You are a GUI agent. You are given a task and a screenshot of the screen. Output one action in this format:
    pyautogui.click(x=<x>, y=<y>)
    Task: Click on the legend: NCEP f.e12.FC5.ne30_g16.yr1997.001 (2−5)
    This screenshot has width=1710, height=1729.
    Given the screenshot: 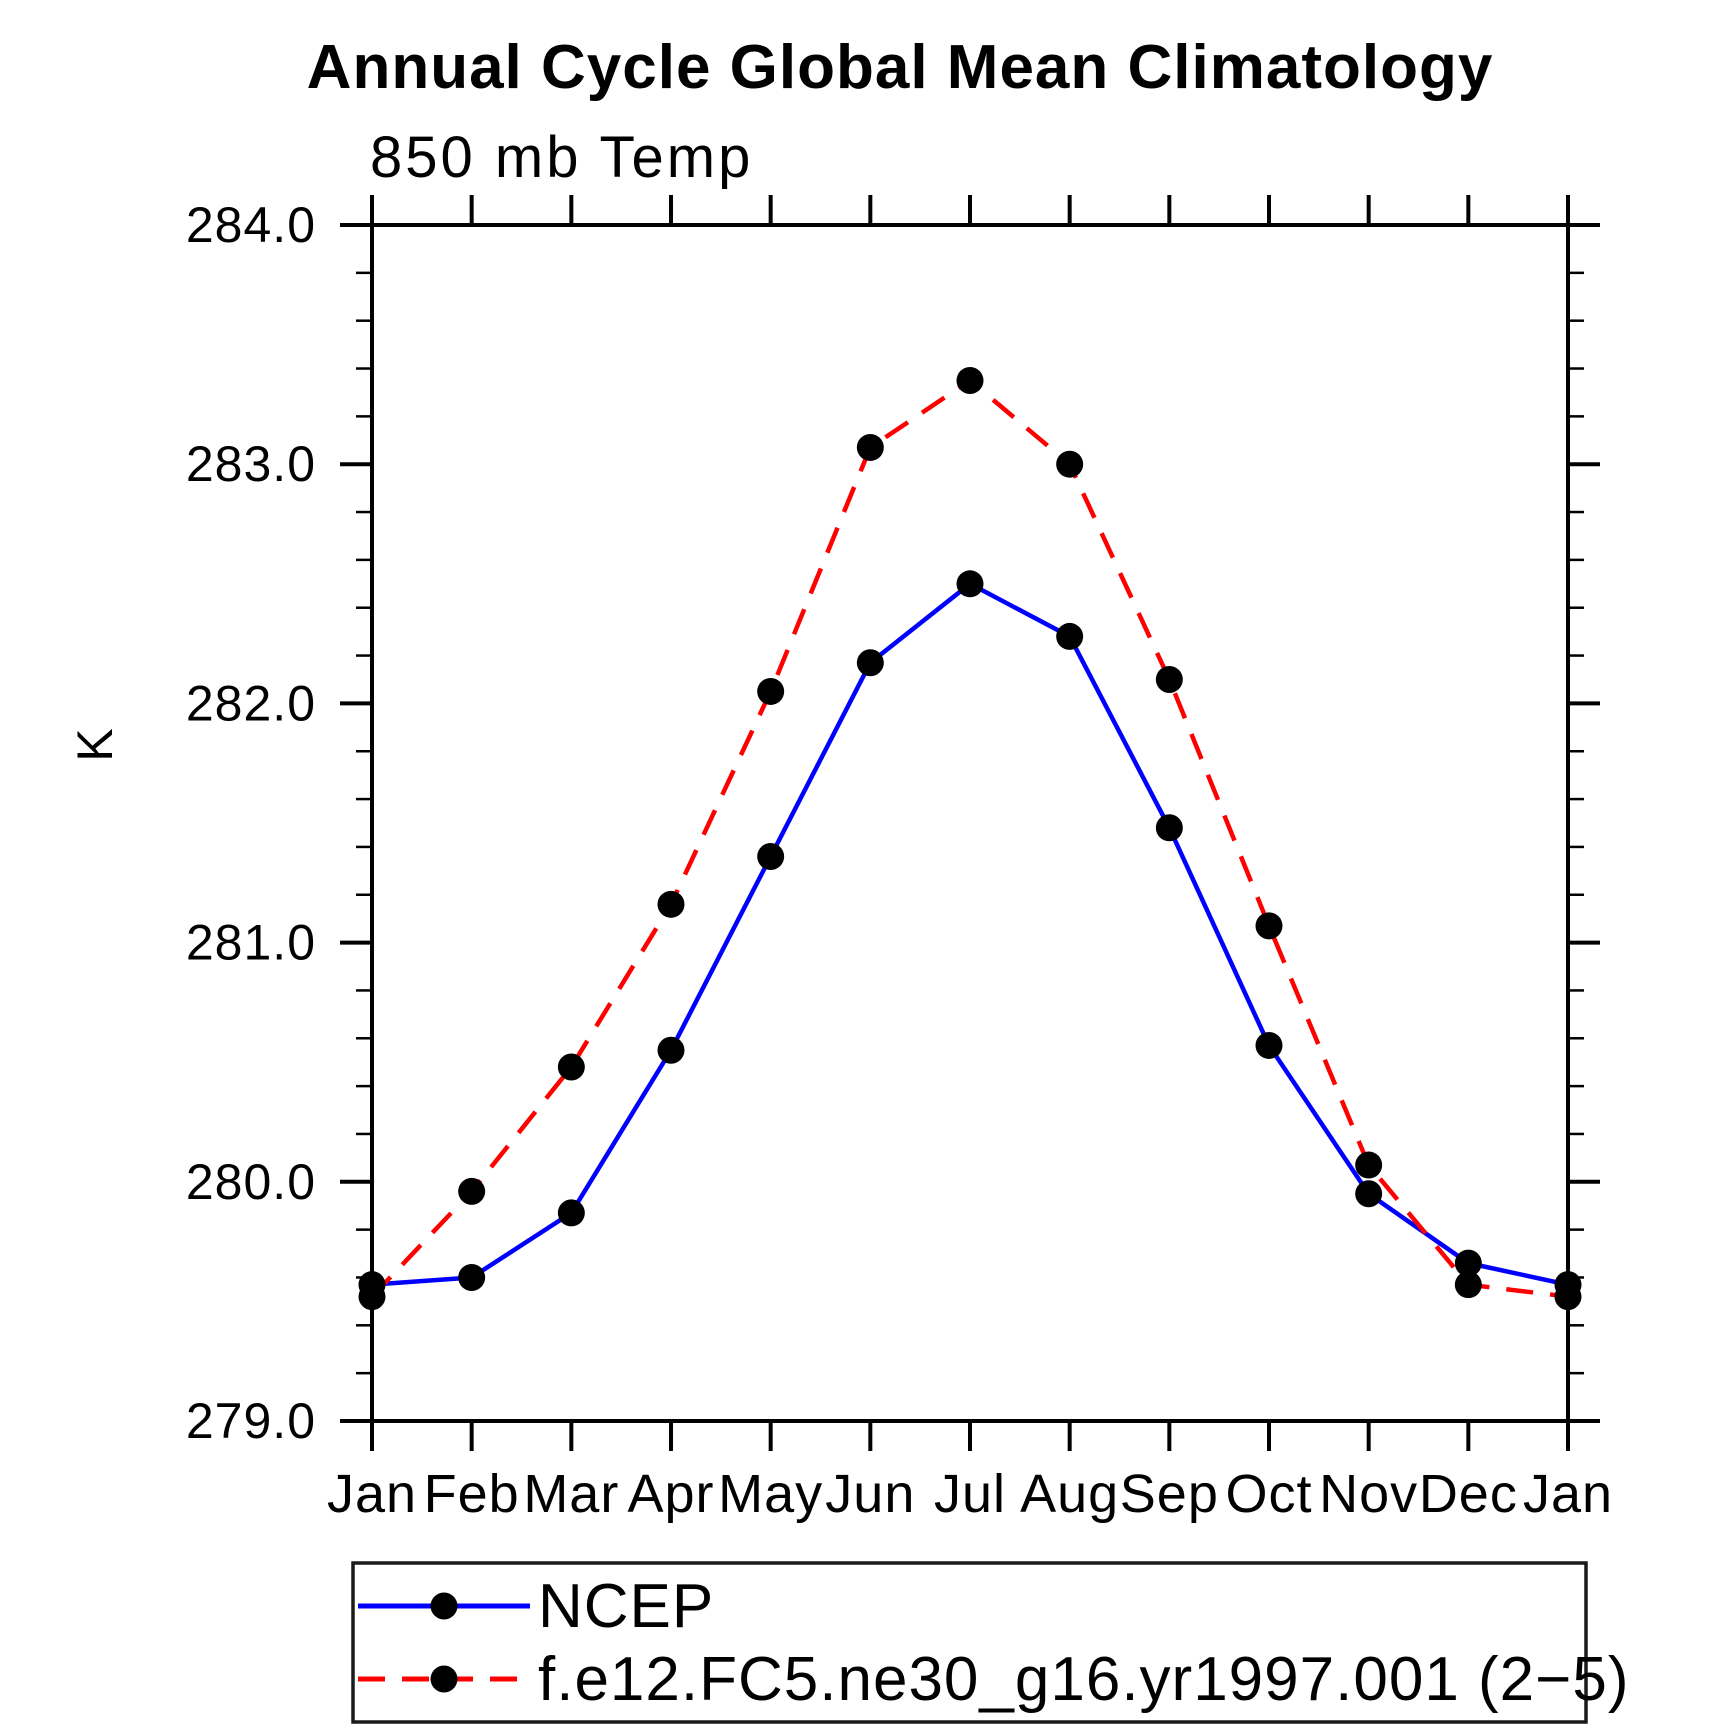 What is the action you would take?
    pyautogui.click(x=990, y=1642)
    